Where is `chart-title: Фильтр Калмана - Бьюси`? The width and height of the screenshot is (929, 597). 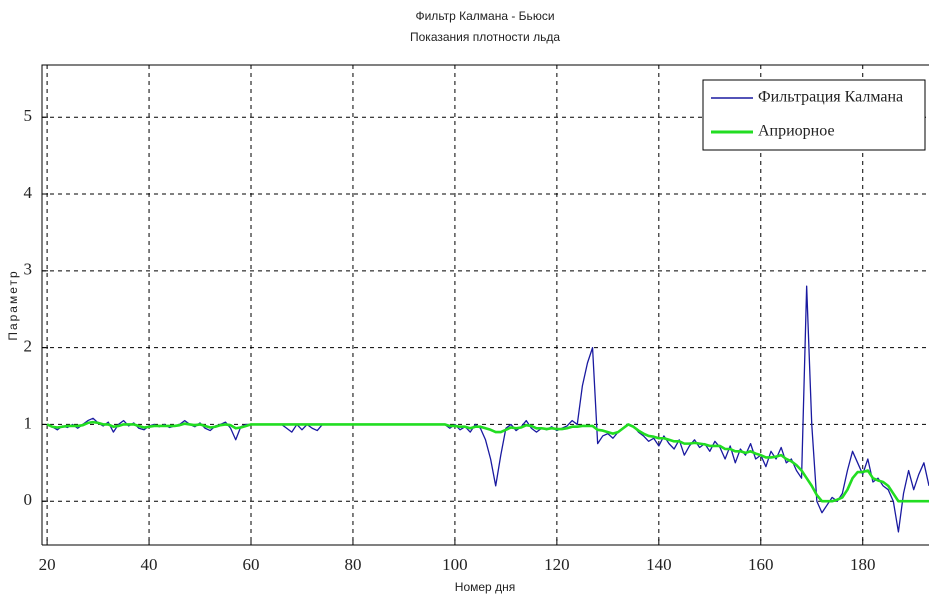
chart-title: Фильтр Калмана - Бьюси is located at coordinates (484, 16).